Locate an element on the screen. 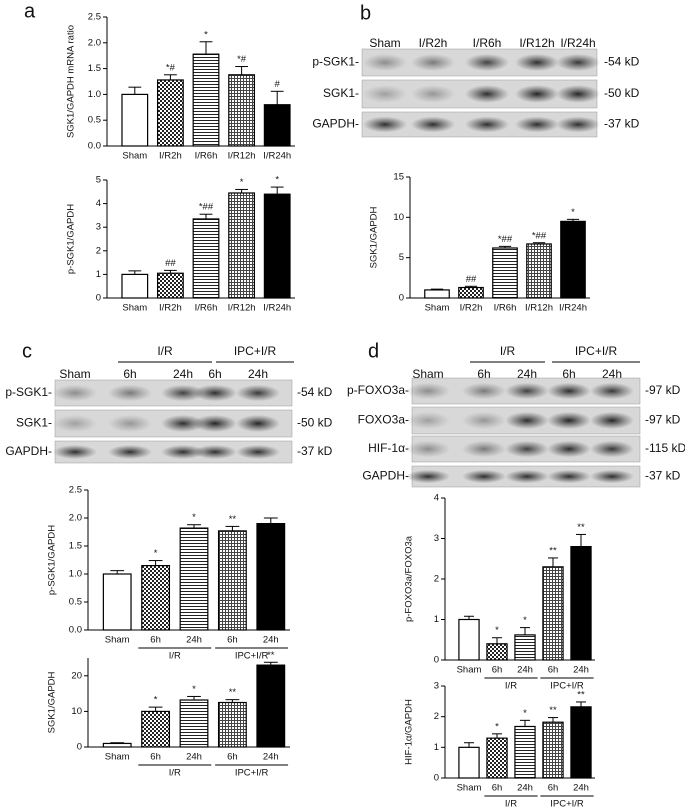 The height and width of the screenshot is (811, 685). size-label: -97 kD is located at coordinates (663, 420).